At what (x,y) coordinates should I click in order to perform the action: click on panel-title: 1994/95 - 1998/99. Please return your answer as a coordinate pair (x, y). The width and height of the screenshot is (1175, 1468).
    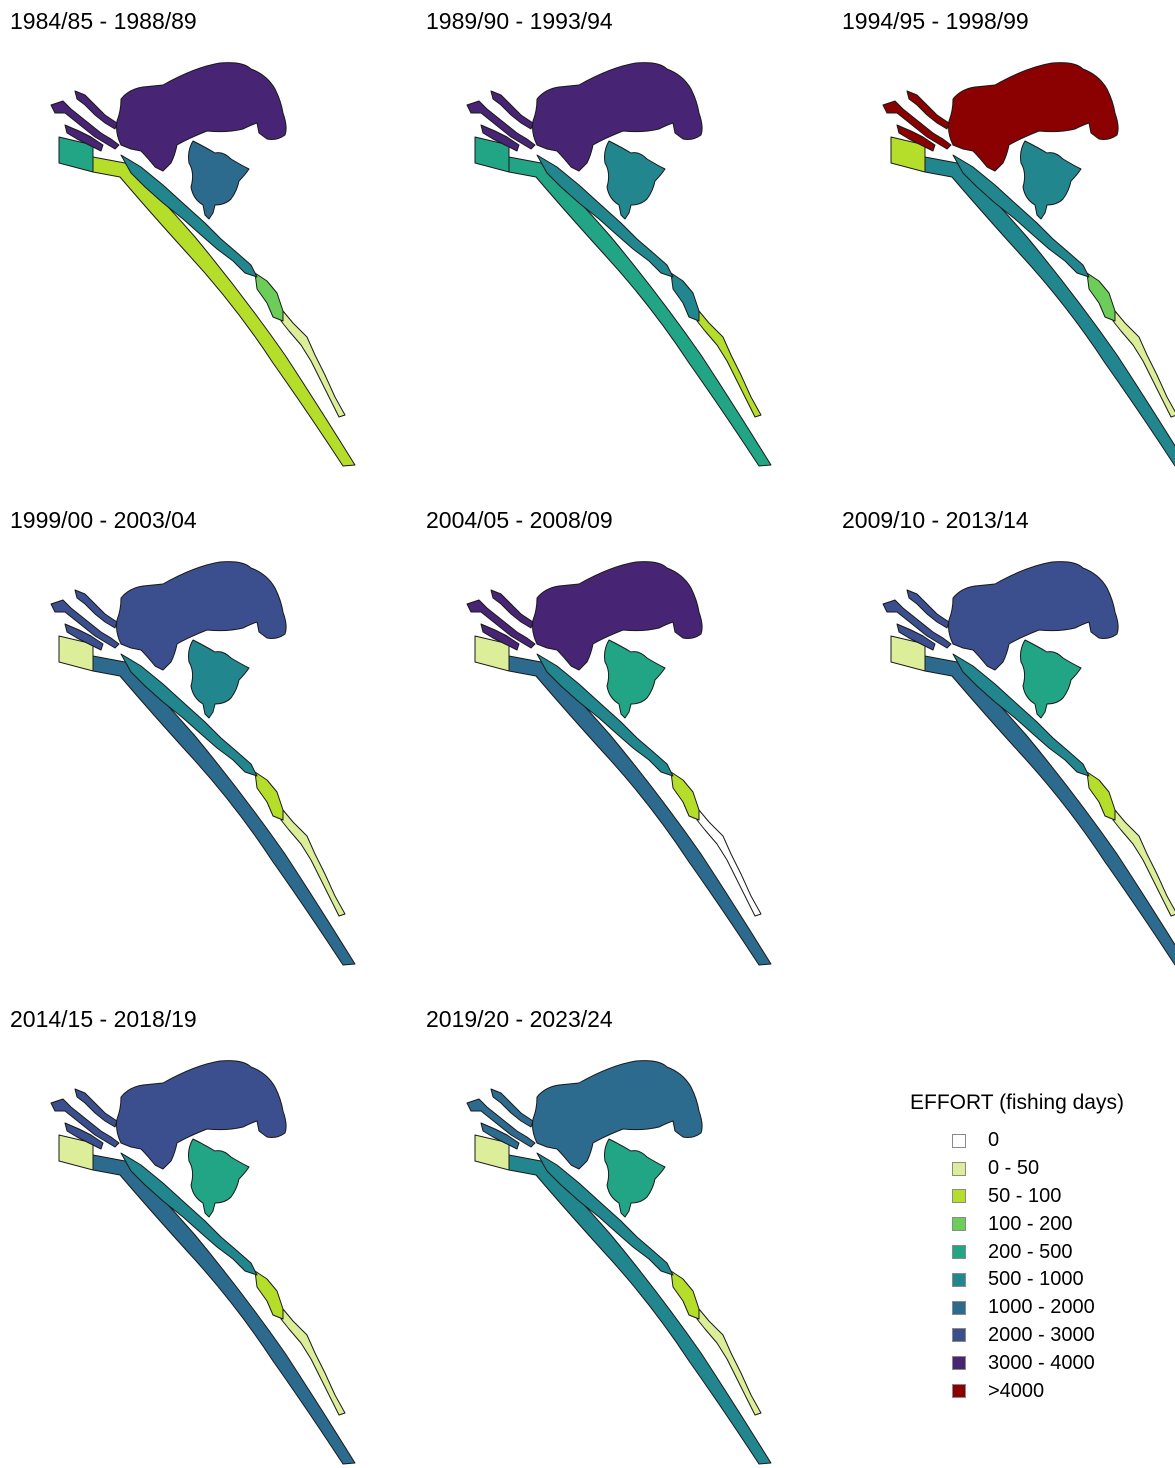
    Looking at the image, I should click on (935, 21).